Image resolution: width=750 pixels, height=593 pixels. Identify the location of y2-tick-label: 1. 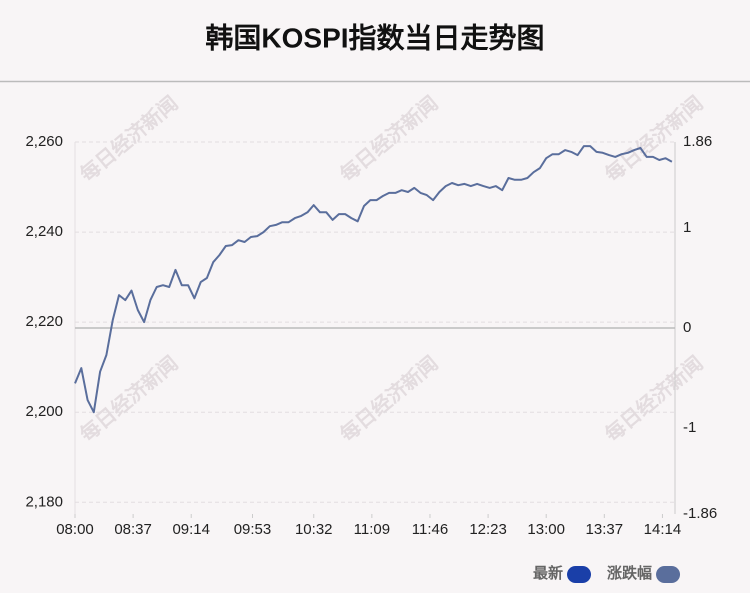
(687, 227).